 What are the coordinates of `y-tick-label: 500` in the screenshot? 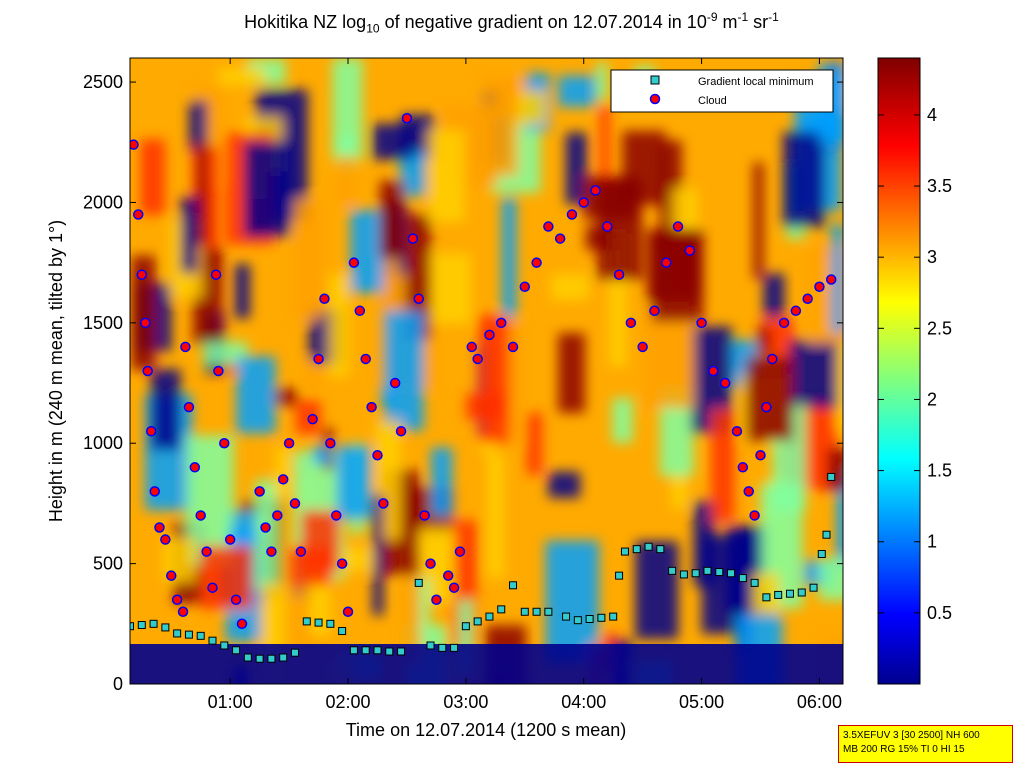 It's located at (108, 564).